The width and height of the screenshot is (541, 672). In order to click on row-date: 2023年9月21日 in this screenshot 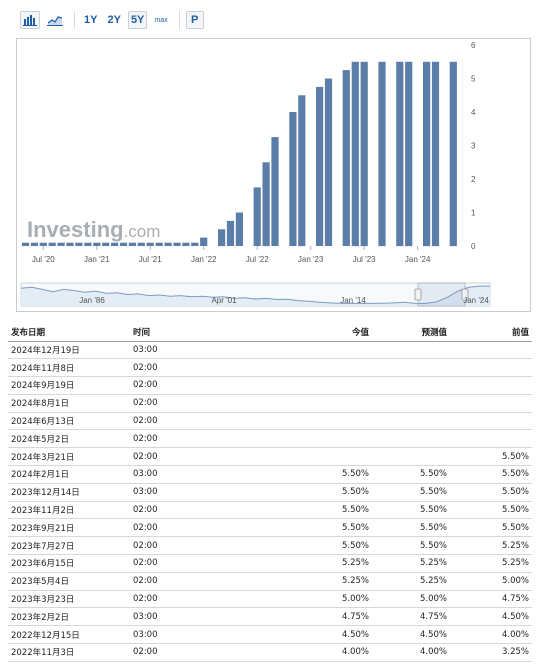, I will do `click(69, 528)`.